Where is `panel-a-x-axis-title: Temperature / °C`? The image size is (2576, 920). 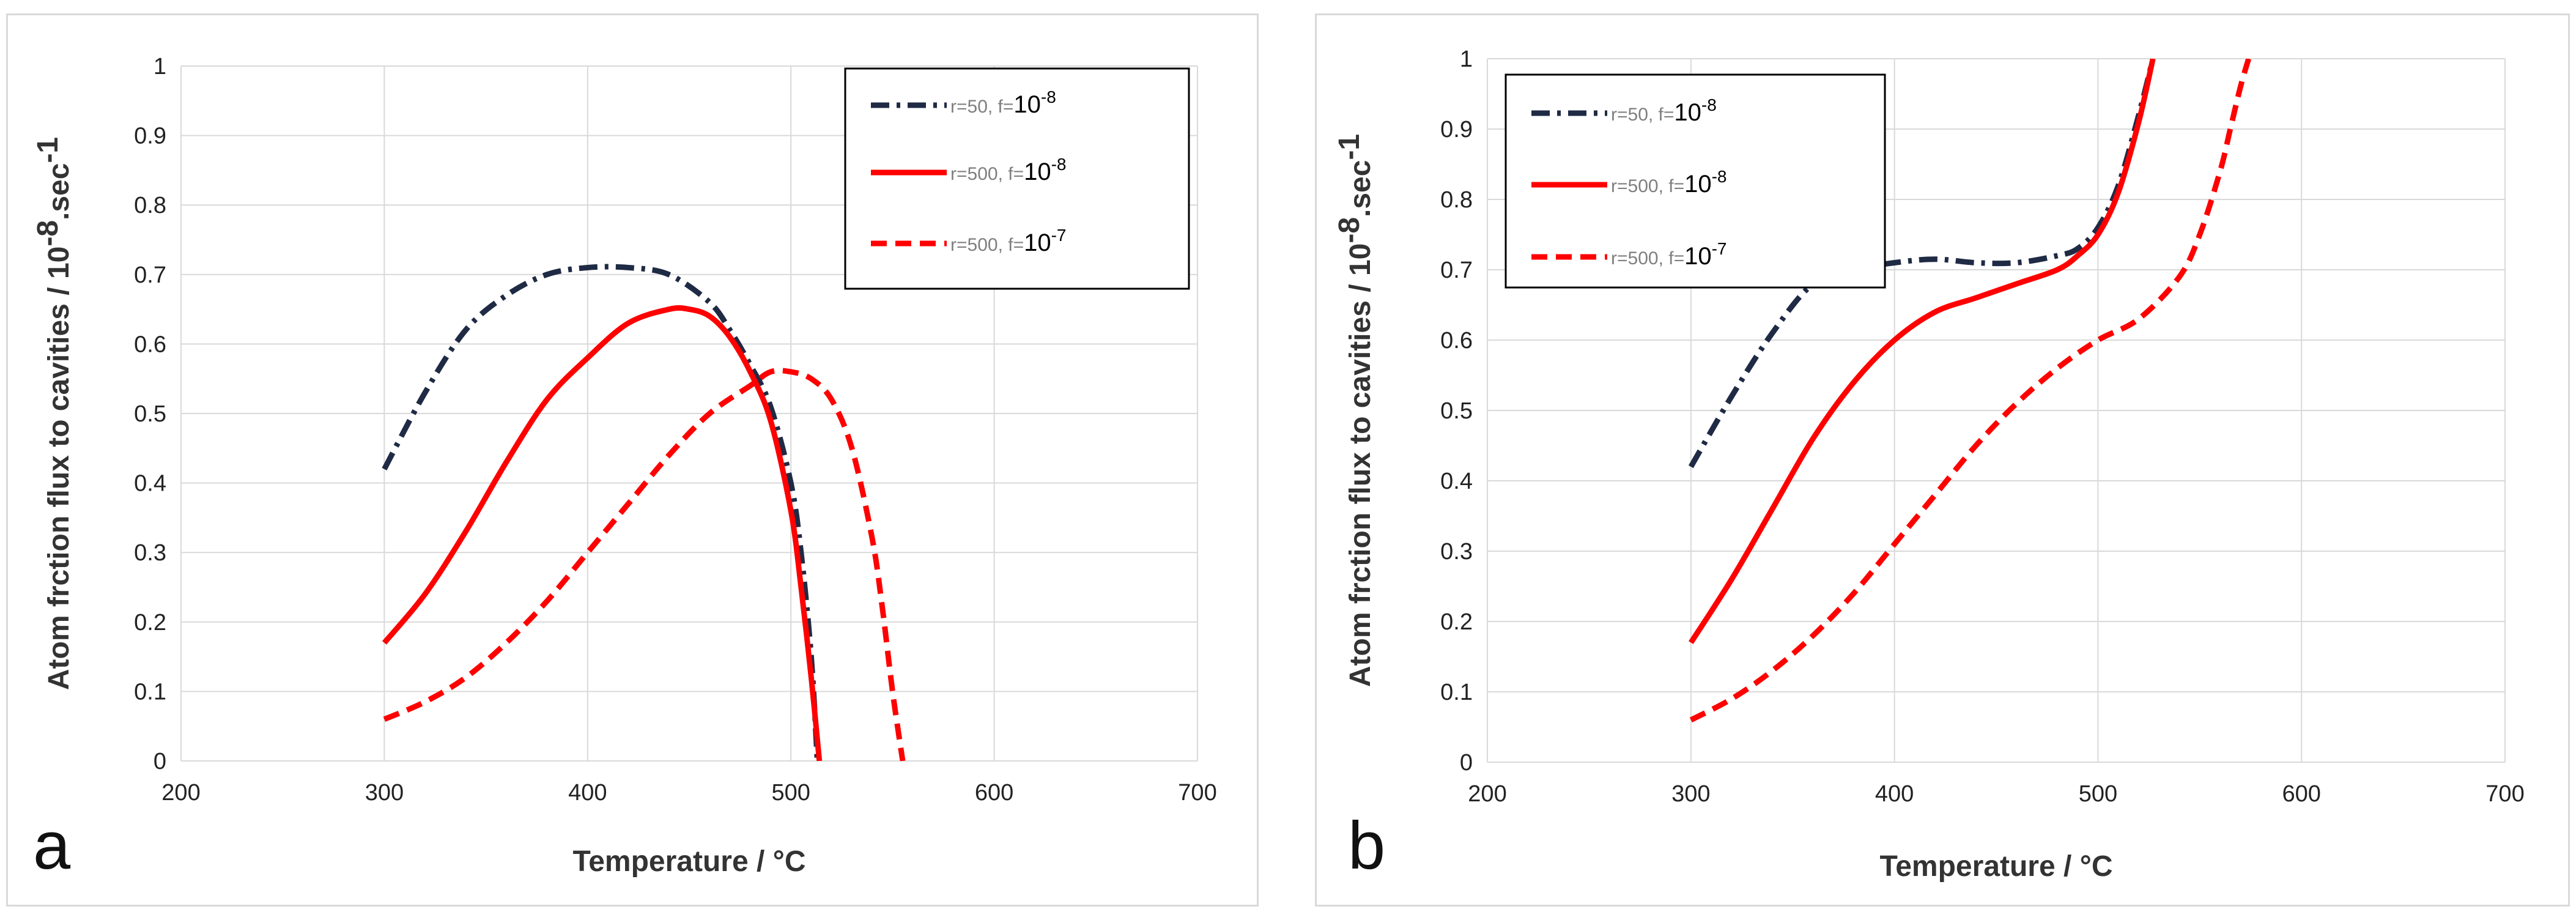
panel-a-x-axis-title: Temperature / °C is located at coordinates (688, 861).